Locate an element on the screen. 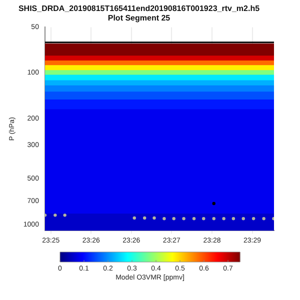 Image resolution: width=300 pixels, height=300 pixels. chart-subtitle: Plot Segment 25 is located at coordinates (139, 18).